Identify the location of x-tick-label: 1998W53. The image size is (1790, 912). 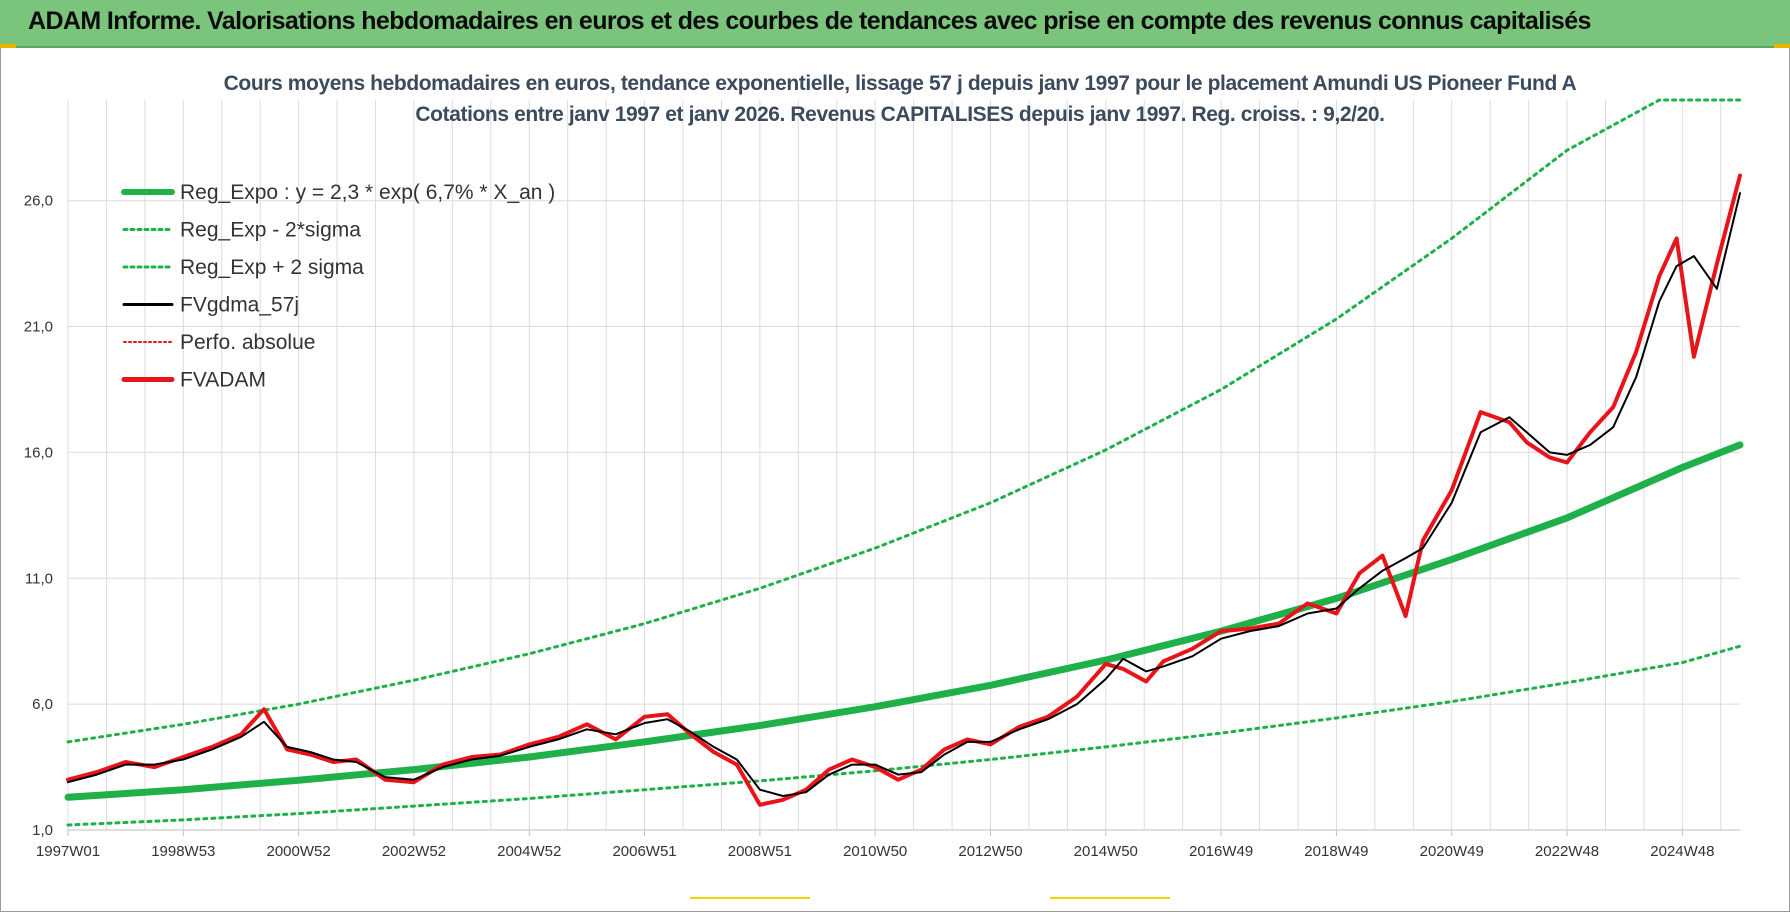
(183, 851).